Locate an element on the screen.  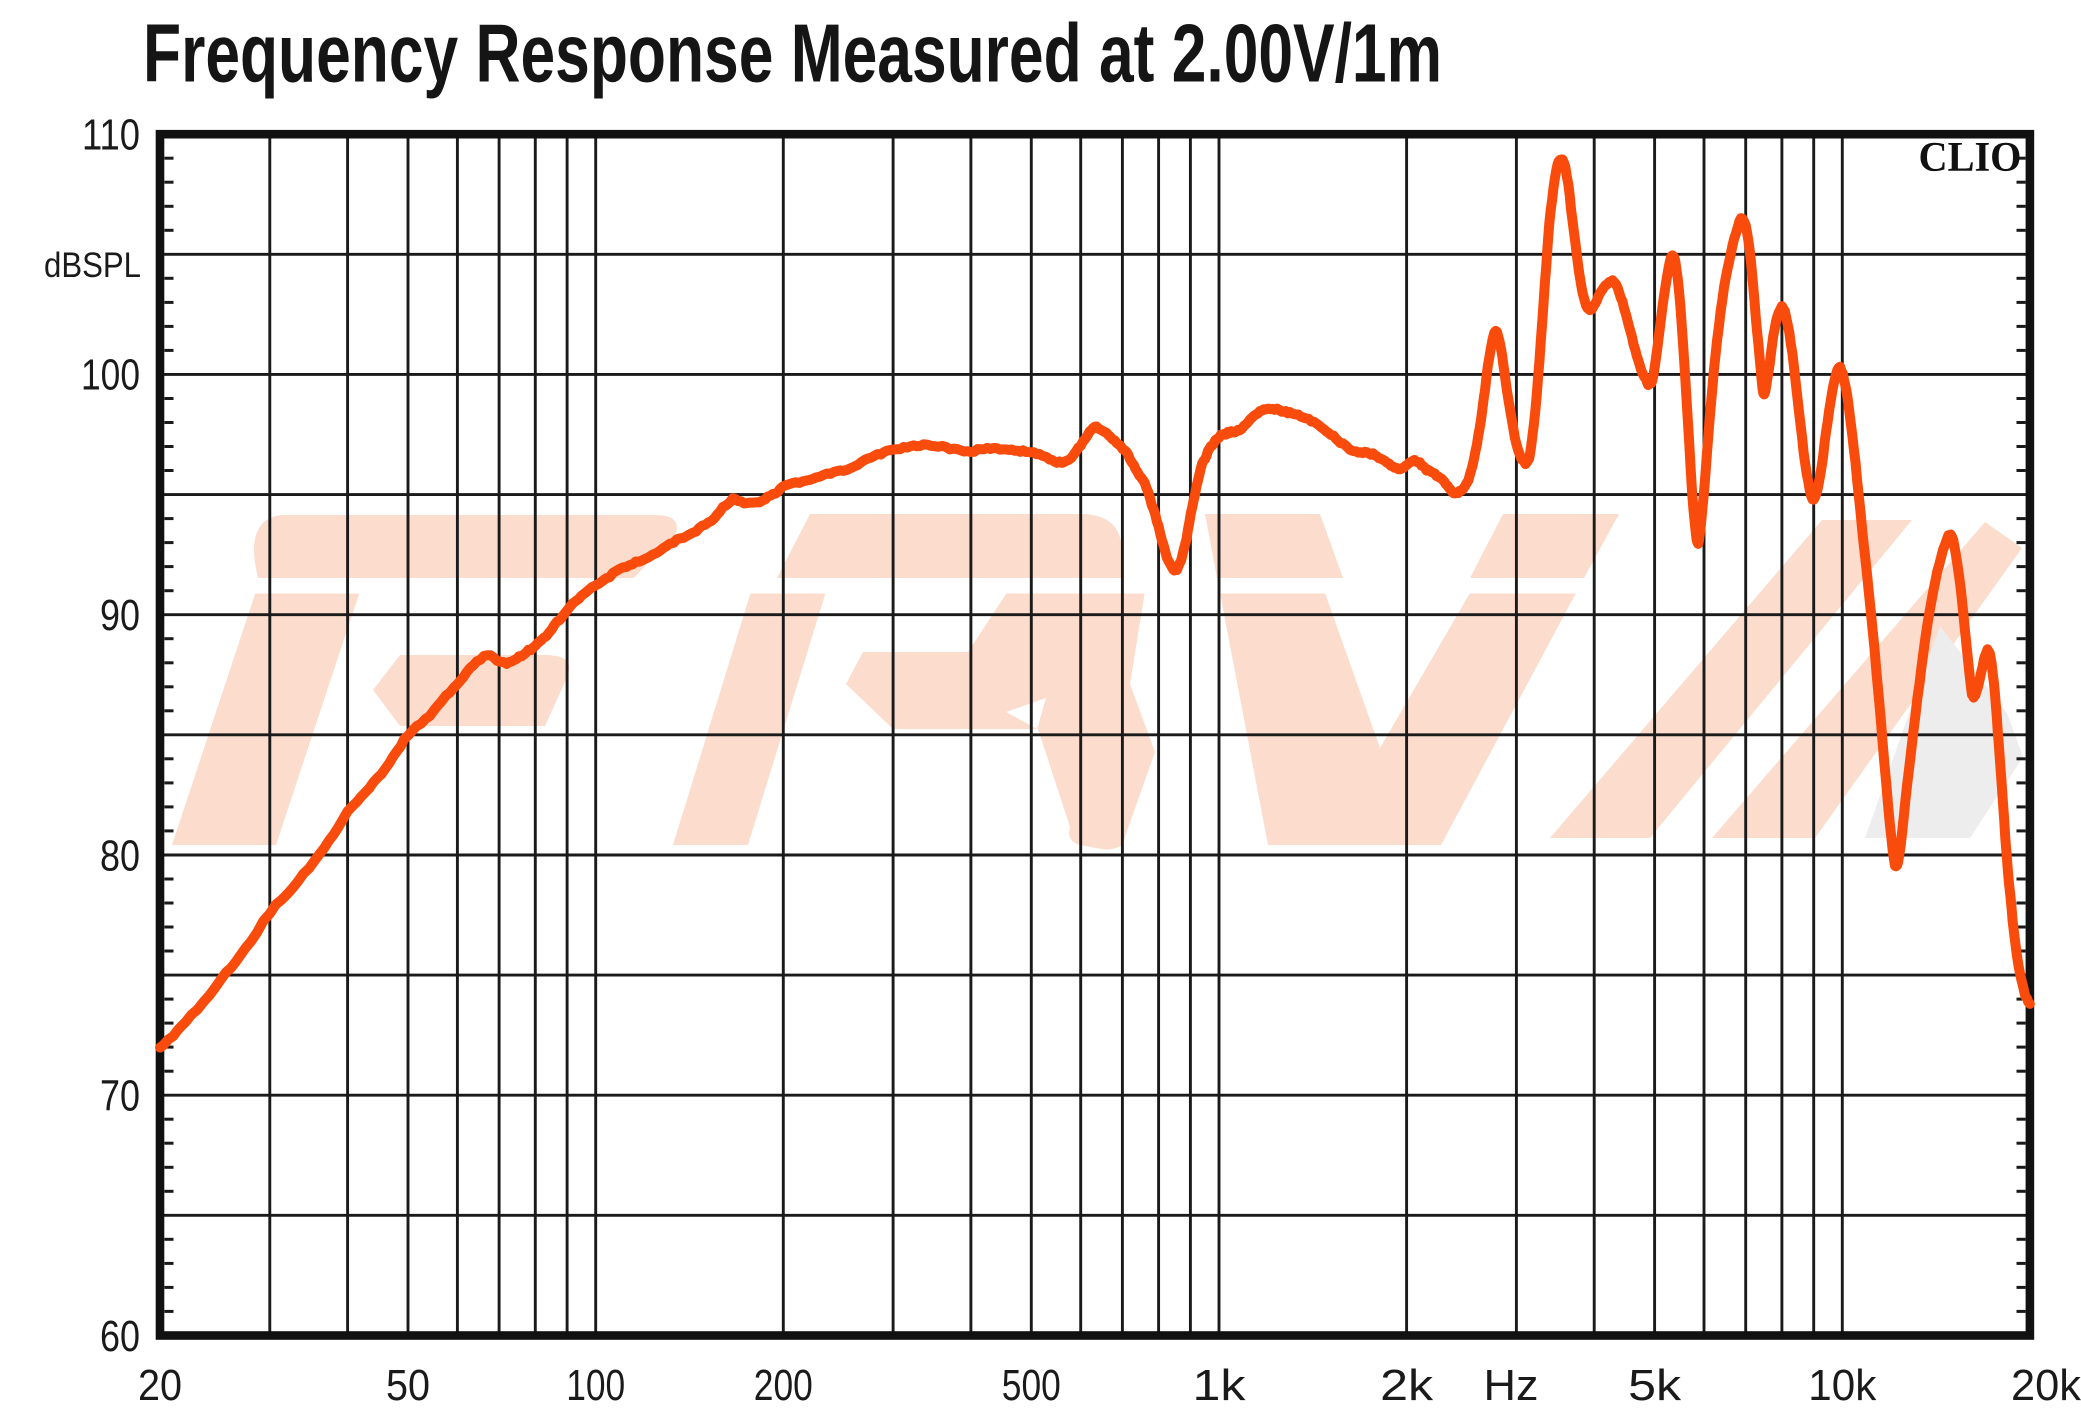
svg-text: CLIO is located at coordinates (1970, 158).